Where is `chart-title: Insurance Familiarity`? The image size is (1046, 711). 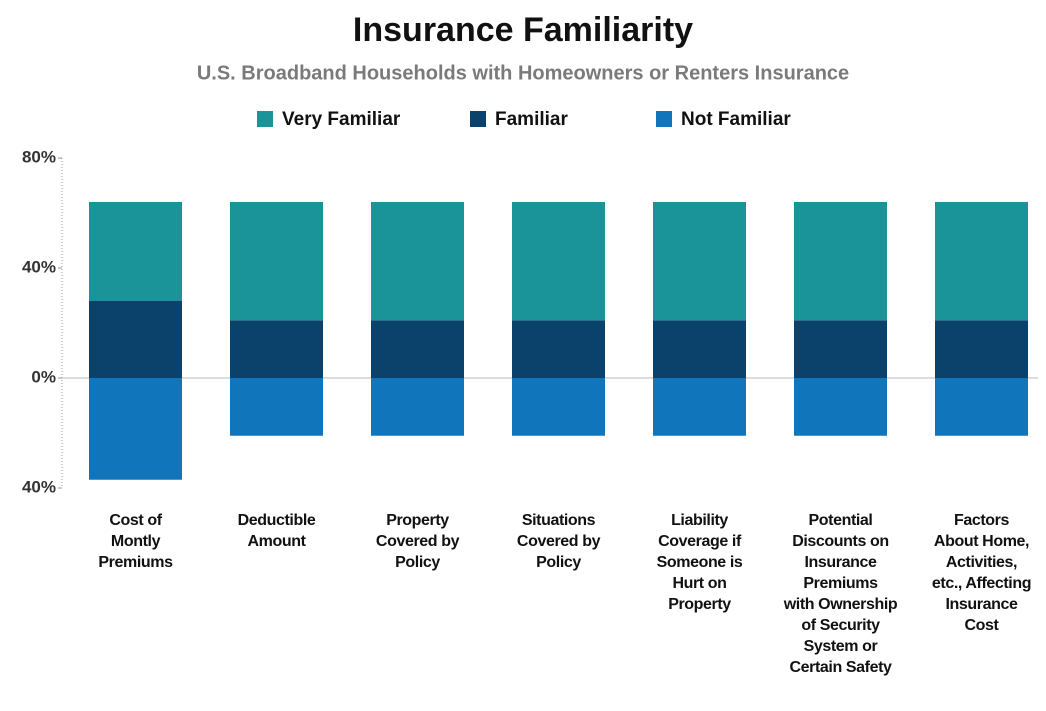
chart-title: Insurance Familiarity is located at coordinates (523, 30).